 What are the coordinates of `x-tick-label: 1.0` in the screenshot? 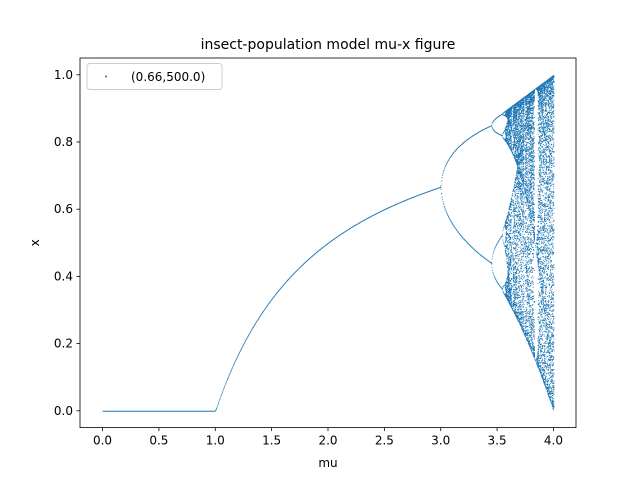 It's located at (215, 441).